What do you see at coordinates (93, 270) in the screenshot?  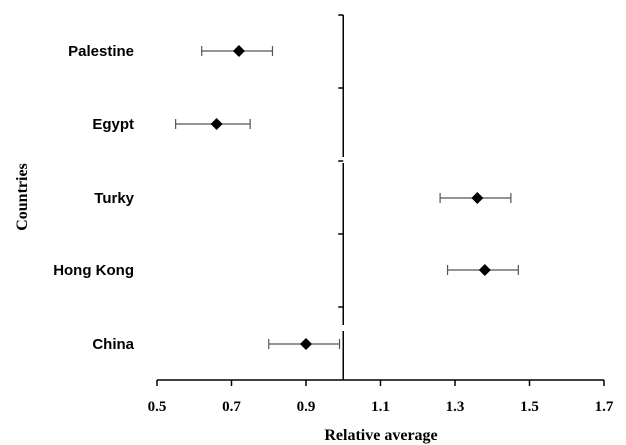 I see `category-label: Hong Kong` at bounding box center [93, 270].